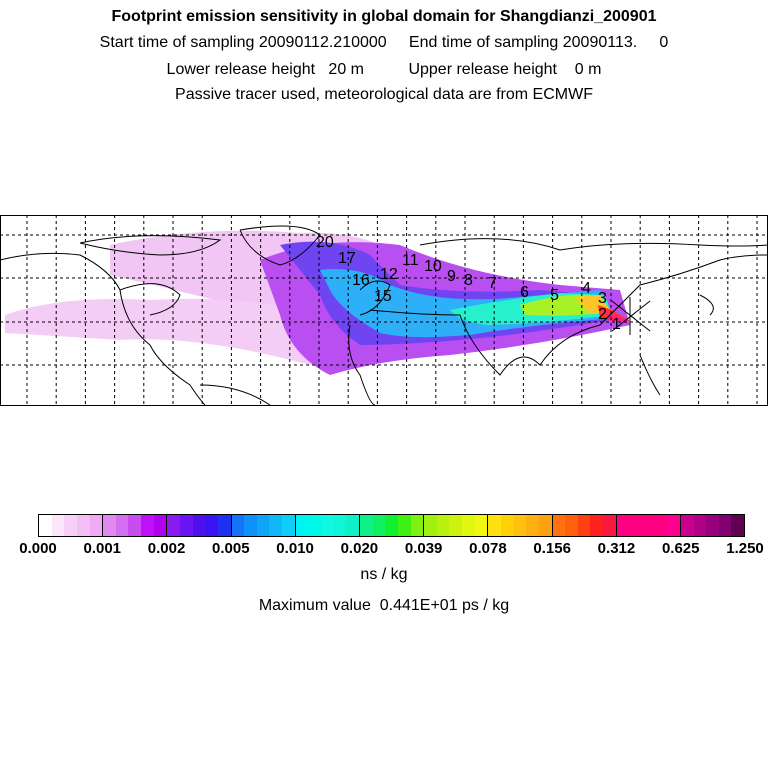 This screenshot has height=768, width=768. I want to click on colorbar, so click(391, 525).